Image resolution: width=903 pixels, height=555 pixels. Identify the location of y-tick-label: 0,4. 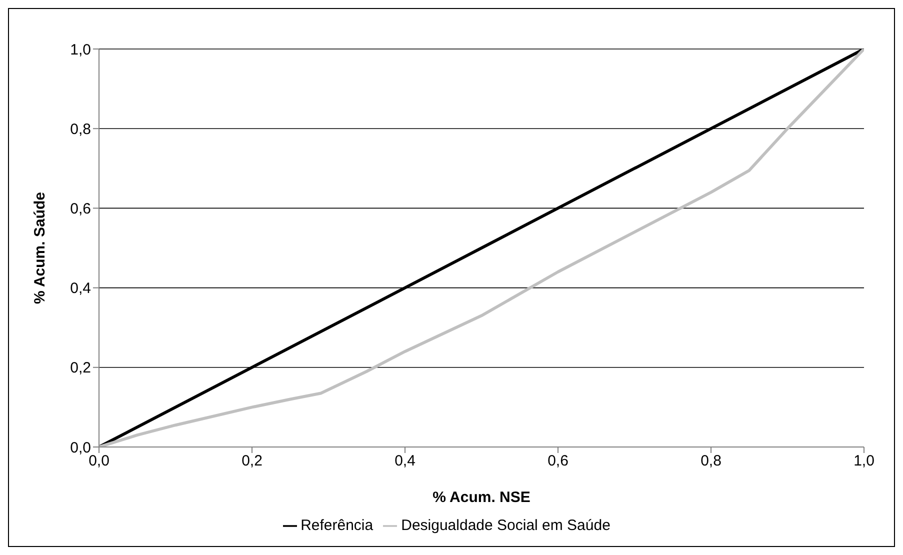
(80, 289).